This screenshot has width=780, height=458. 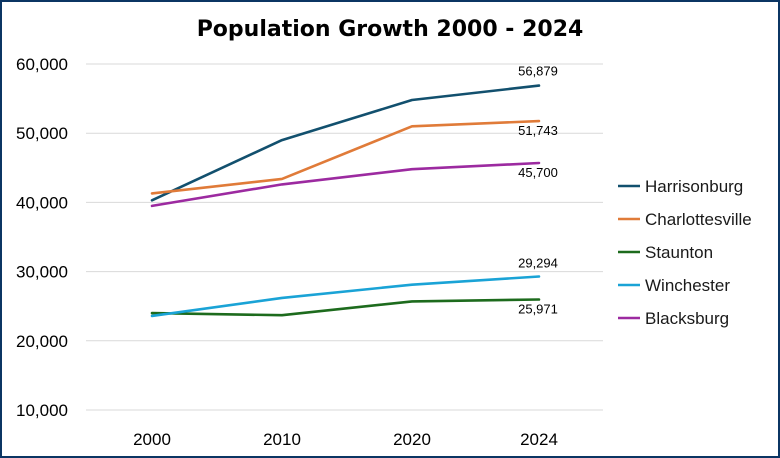 I want to click on x-tick-label: 2000, so click(x=152, y=439).